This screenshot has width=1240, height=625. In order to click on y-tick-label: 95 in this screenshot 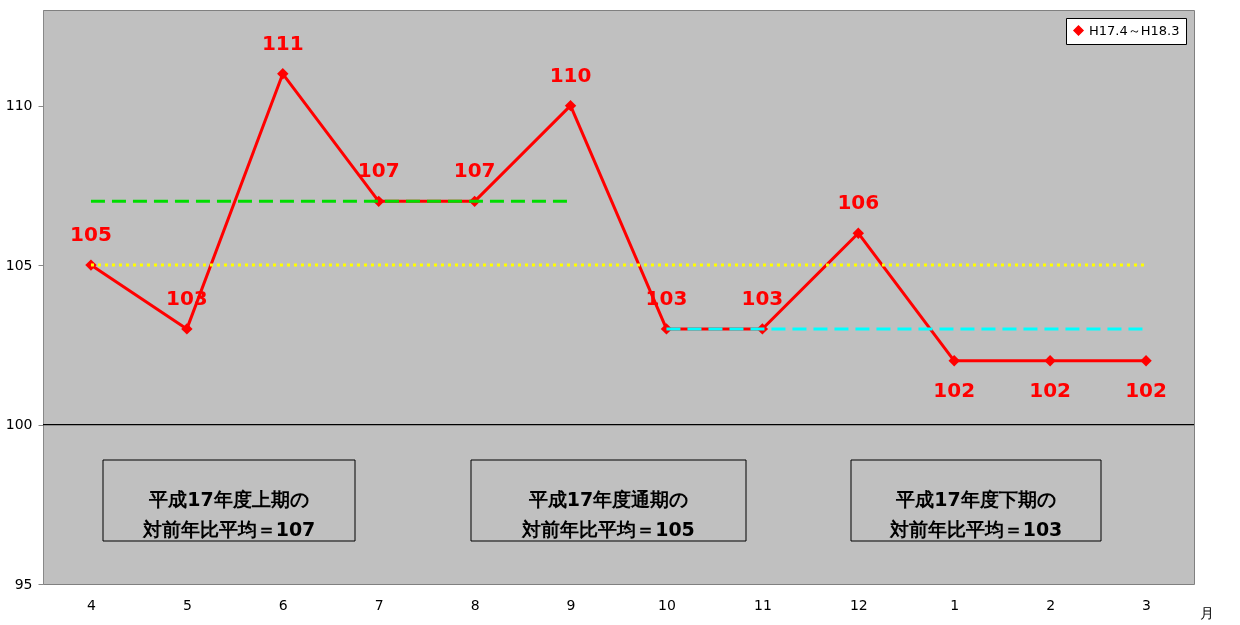, I will do `click(23, 583)`.